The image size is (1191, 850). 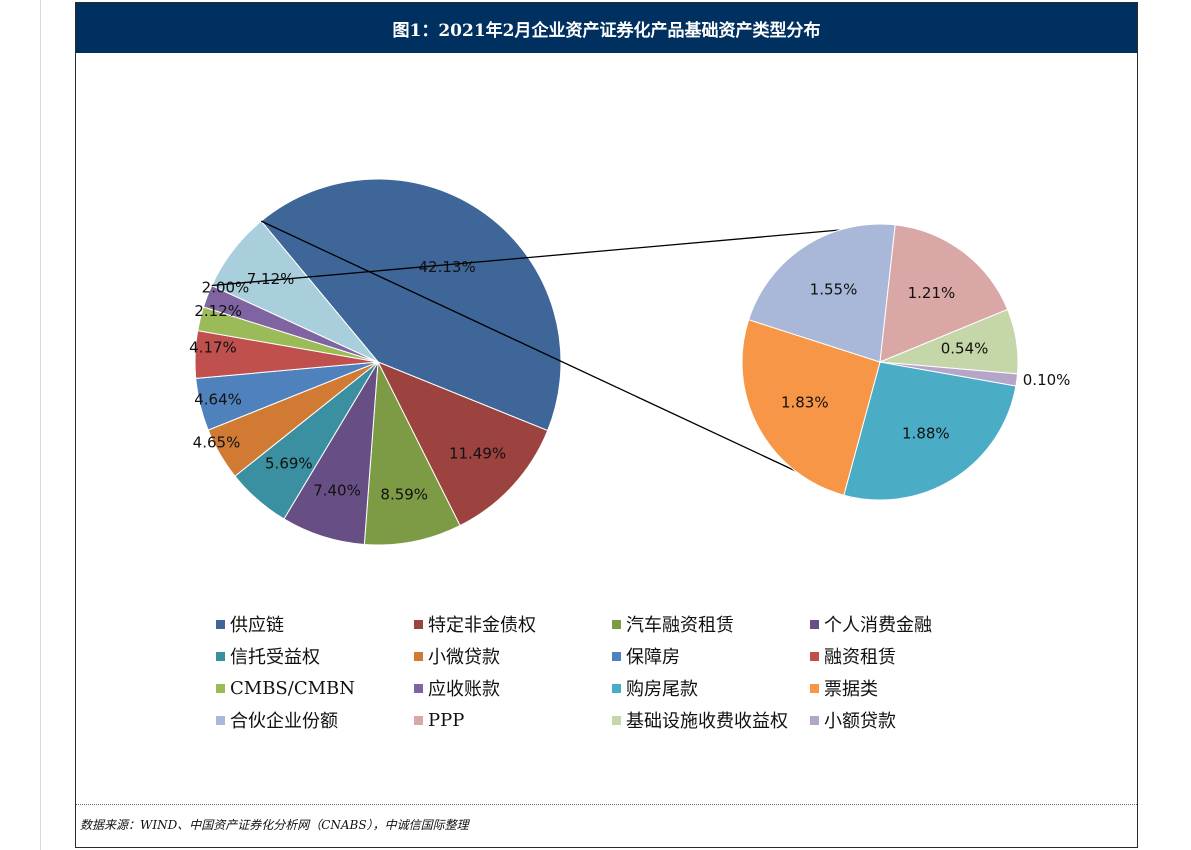 What do you see at coordinates (1047, 380) in the screenshot?
I see `secondary-label-6: 0.10%` at bounding box center [1047, 380].